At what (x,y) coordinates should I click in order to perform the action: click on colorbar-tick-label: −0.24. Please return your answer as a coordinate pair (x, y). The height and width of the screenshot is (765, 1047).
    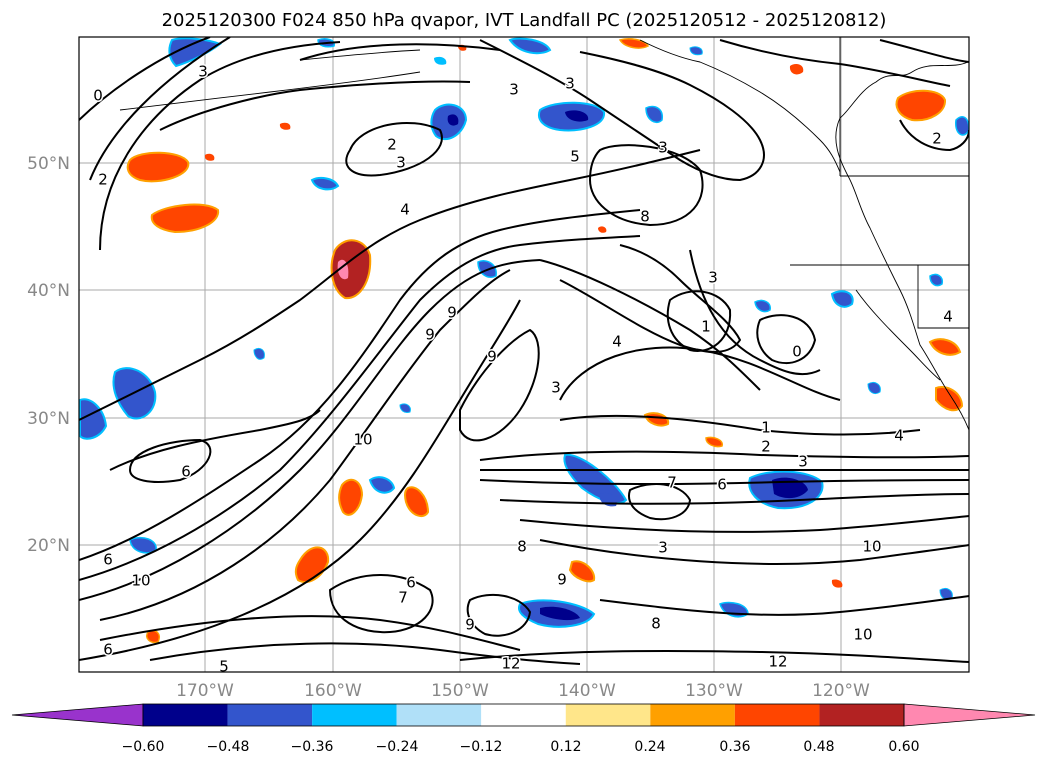
    Looking at the image, I should click on (397, 747).